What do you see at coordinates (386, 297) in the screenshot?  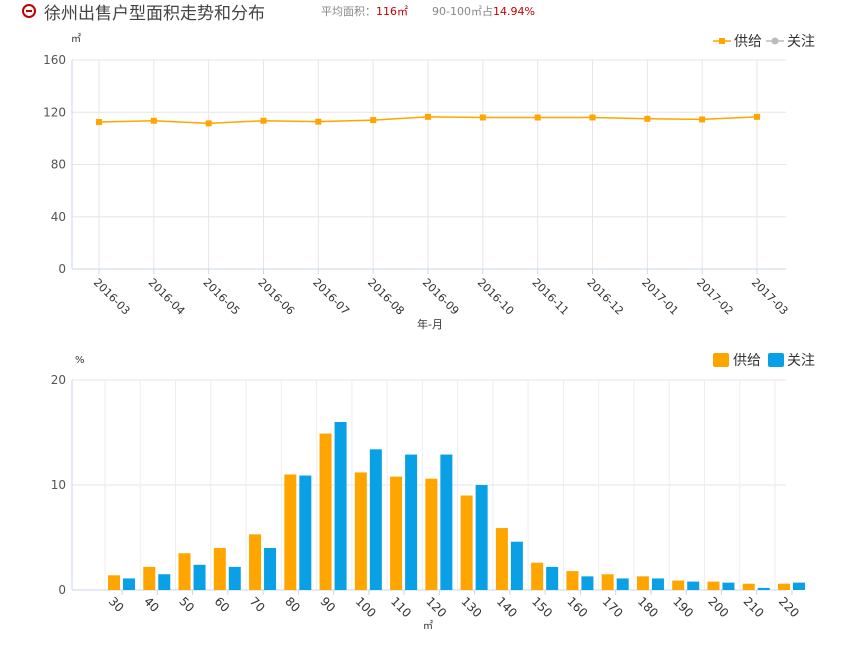 I see `x-tick-label: 2016-08` at bounding box center [386, 297].